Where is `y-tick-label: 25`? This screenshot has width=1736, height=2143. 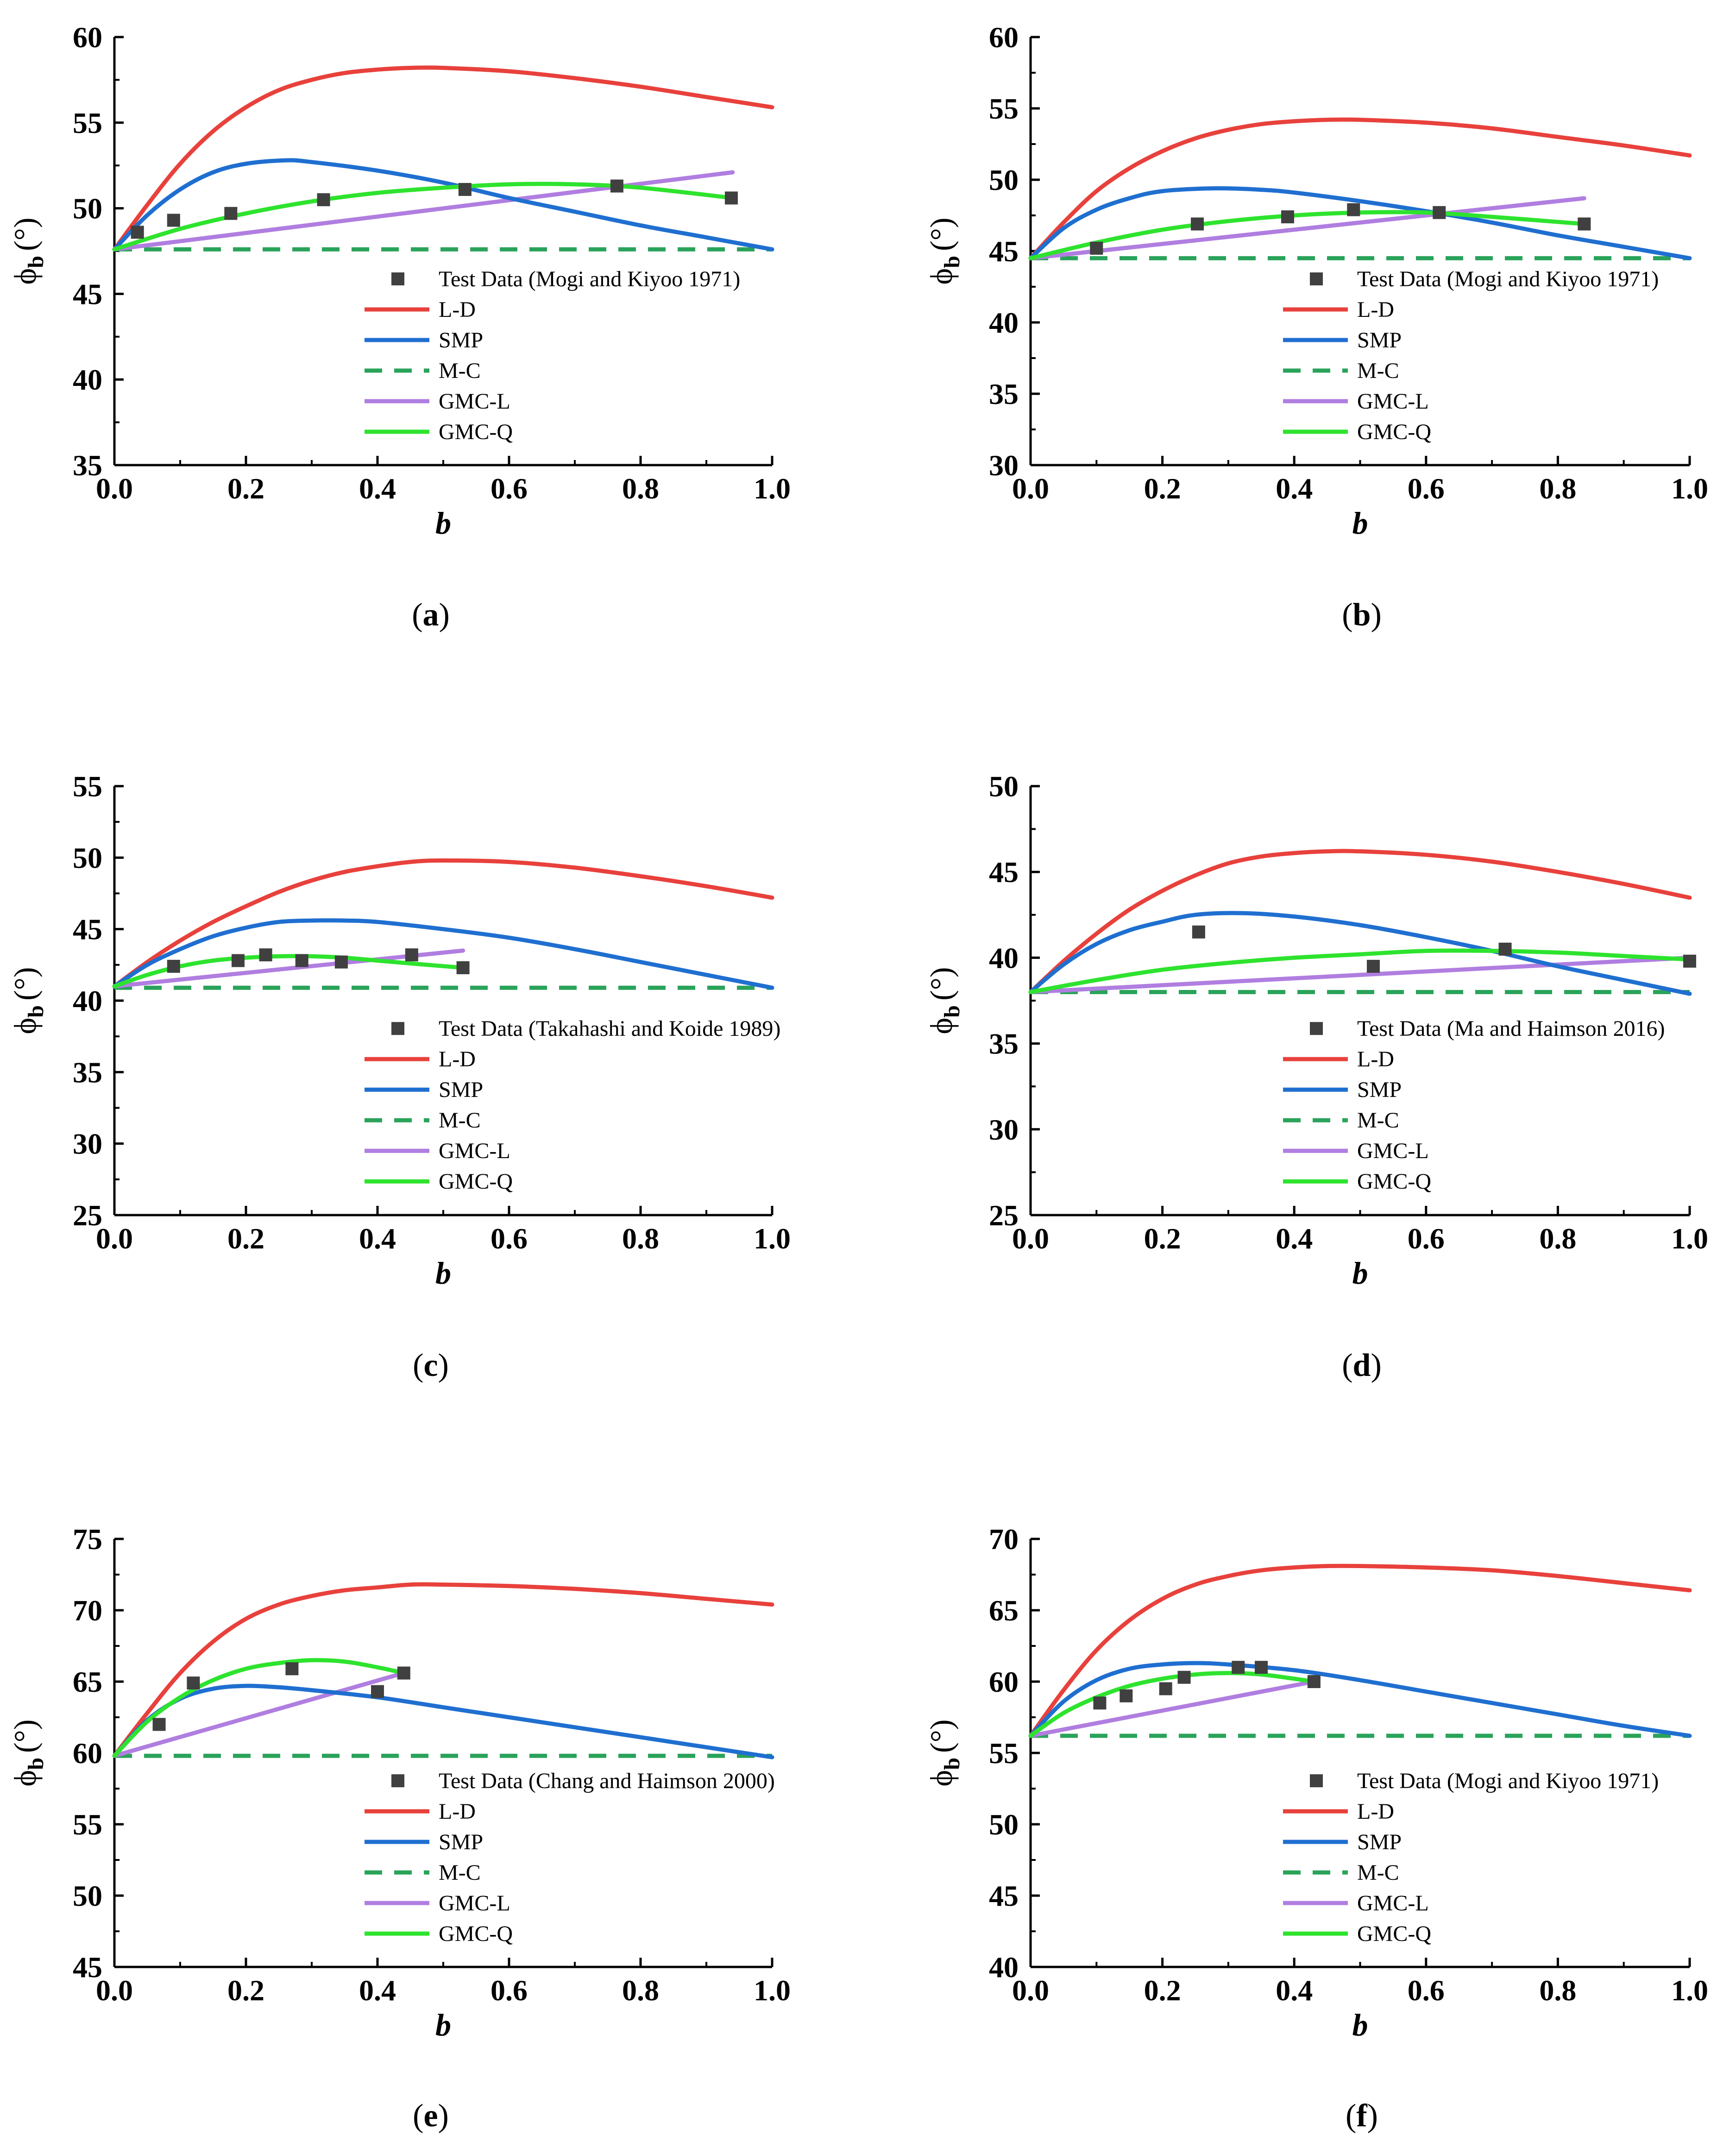 y-tick-label: 25 is located at coordinates (87, 1215).